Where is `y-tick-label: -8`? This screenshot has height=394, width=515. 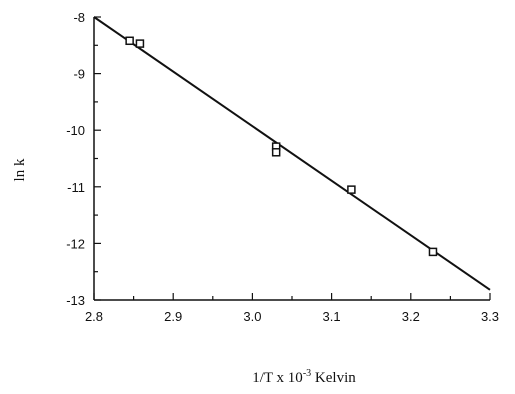 y-tick-label: -8 is located at coordinates (79, 17).